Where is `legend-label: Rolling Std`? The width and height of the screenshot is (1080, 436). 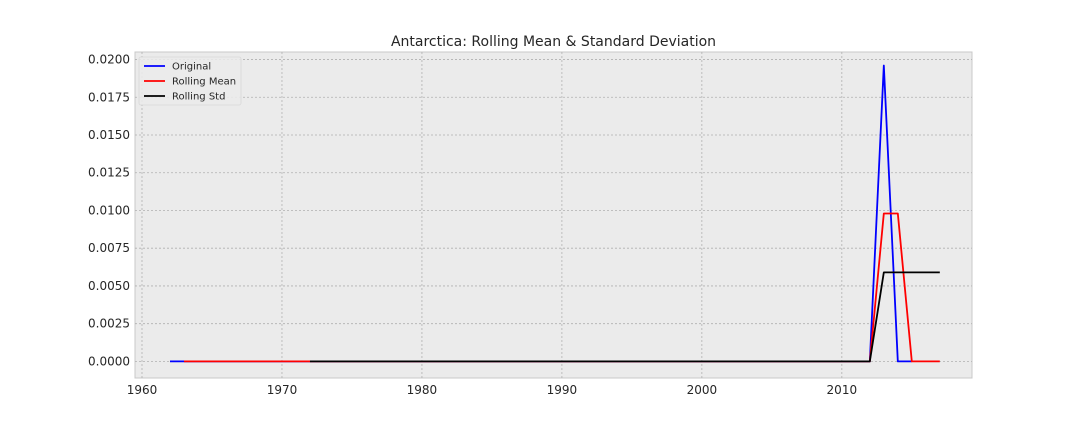
legend-label: Rolling Std is located at coordinates (198, 97).